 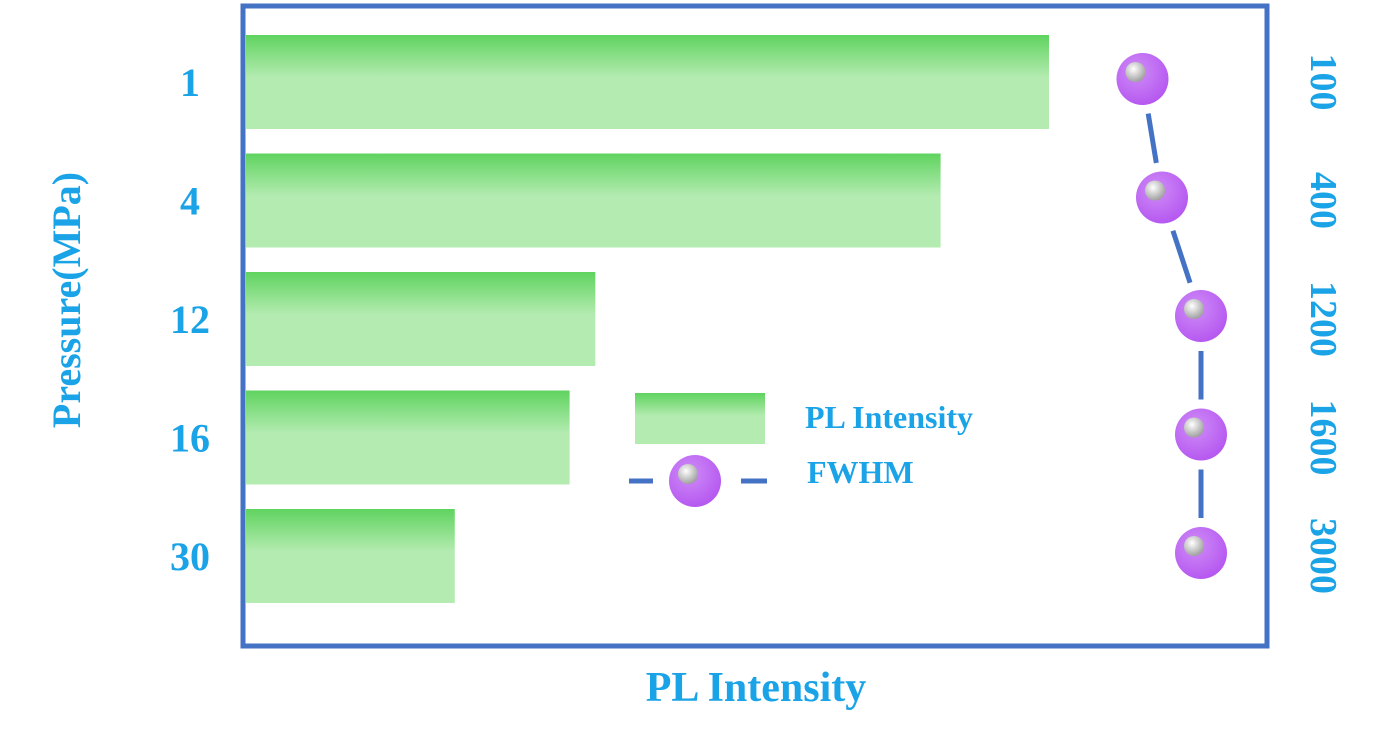 I want to click on secondary-tick-label-1600: 1600, so click(x=1323, y=438).